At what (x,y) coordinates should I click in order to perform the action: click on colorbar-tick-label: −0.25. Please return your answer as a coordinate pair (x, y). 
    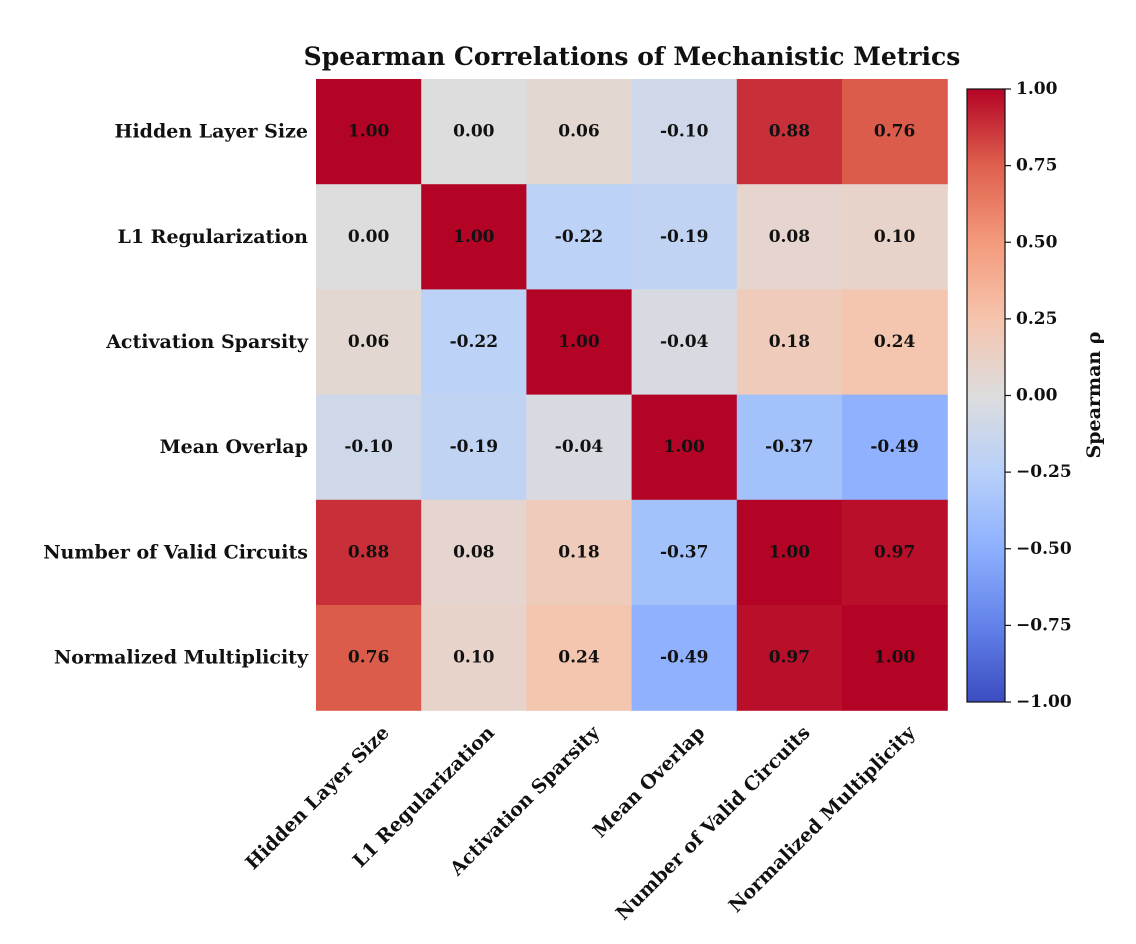
    Looking at the image, I should click on (1044, 472).